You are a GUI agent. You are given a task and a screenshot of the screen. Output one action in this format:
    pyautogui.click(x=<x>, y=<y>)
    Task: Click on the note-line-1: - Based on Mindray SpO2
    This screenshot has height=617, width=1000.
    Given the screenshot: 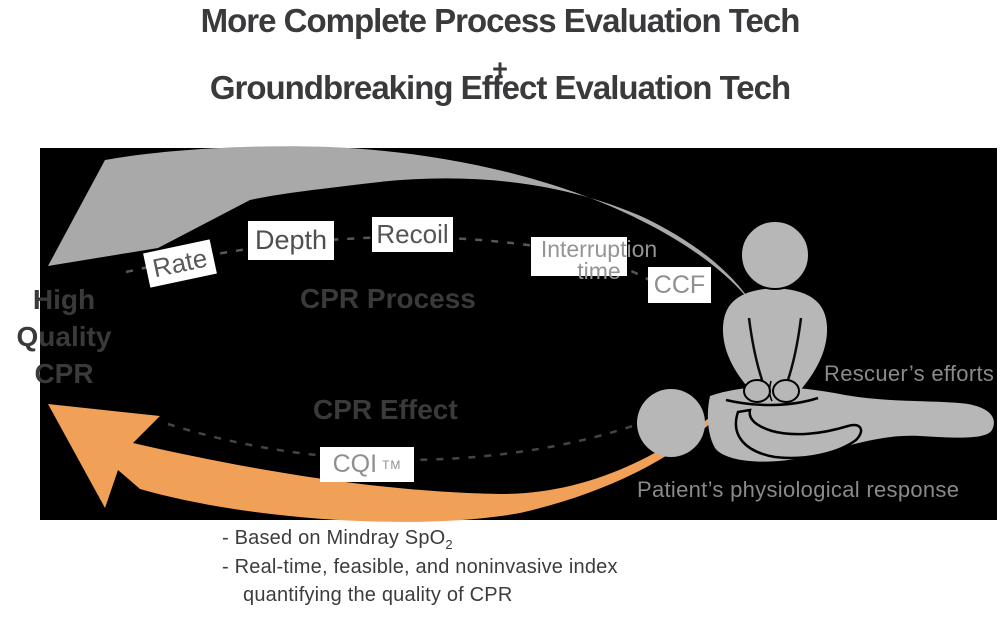 What is the action you would take?
    pyautogui.click(x=337, y=539)
    